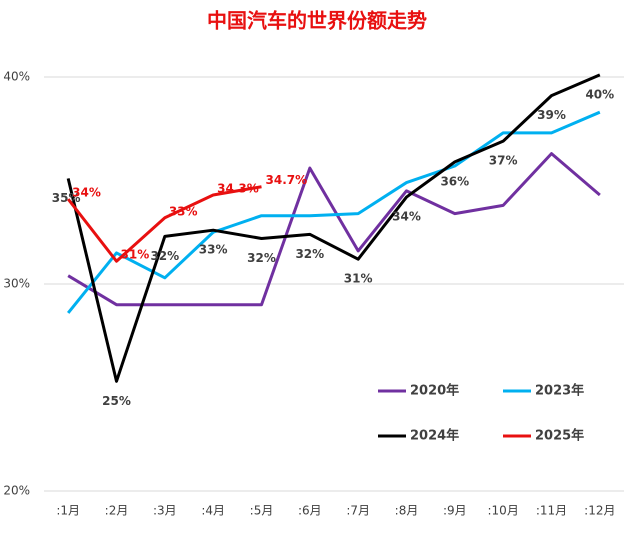 The width and height of the screenshot is (634, 534). What do you see at coordinates (599, 511) in the screenshot?
I see `x-tick-label: :12月` at bounding box center [599, 511].